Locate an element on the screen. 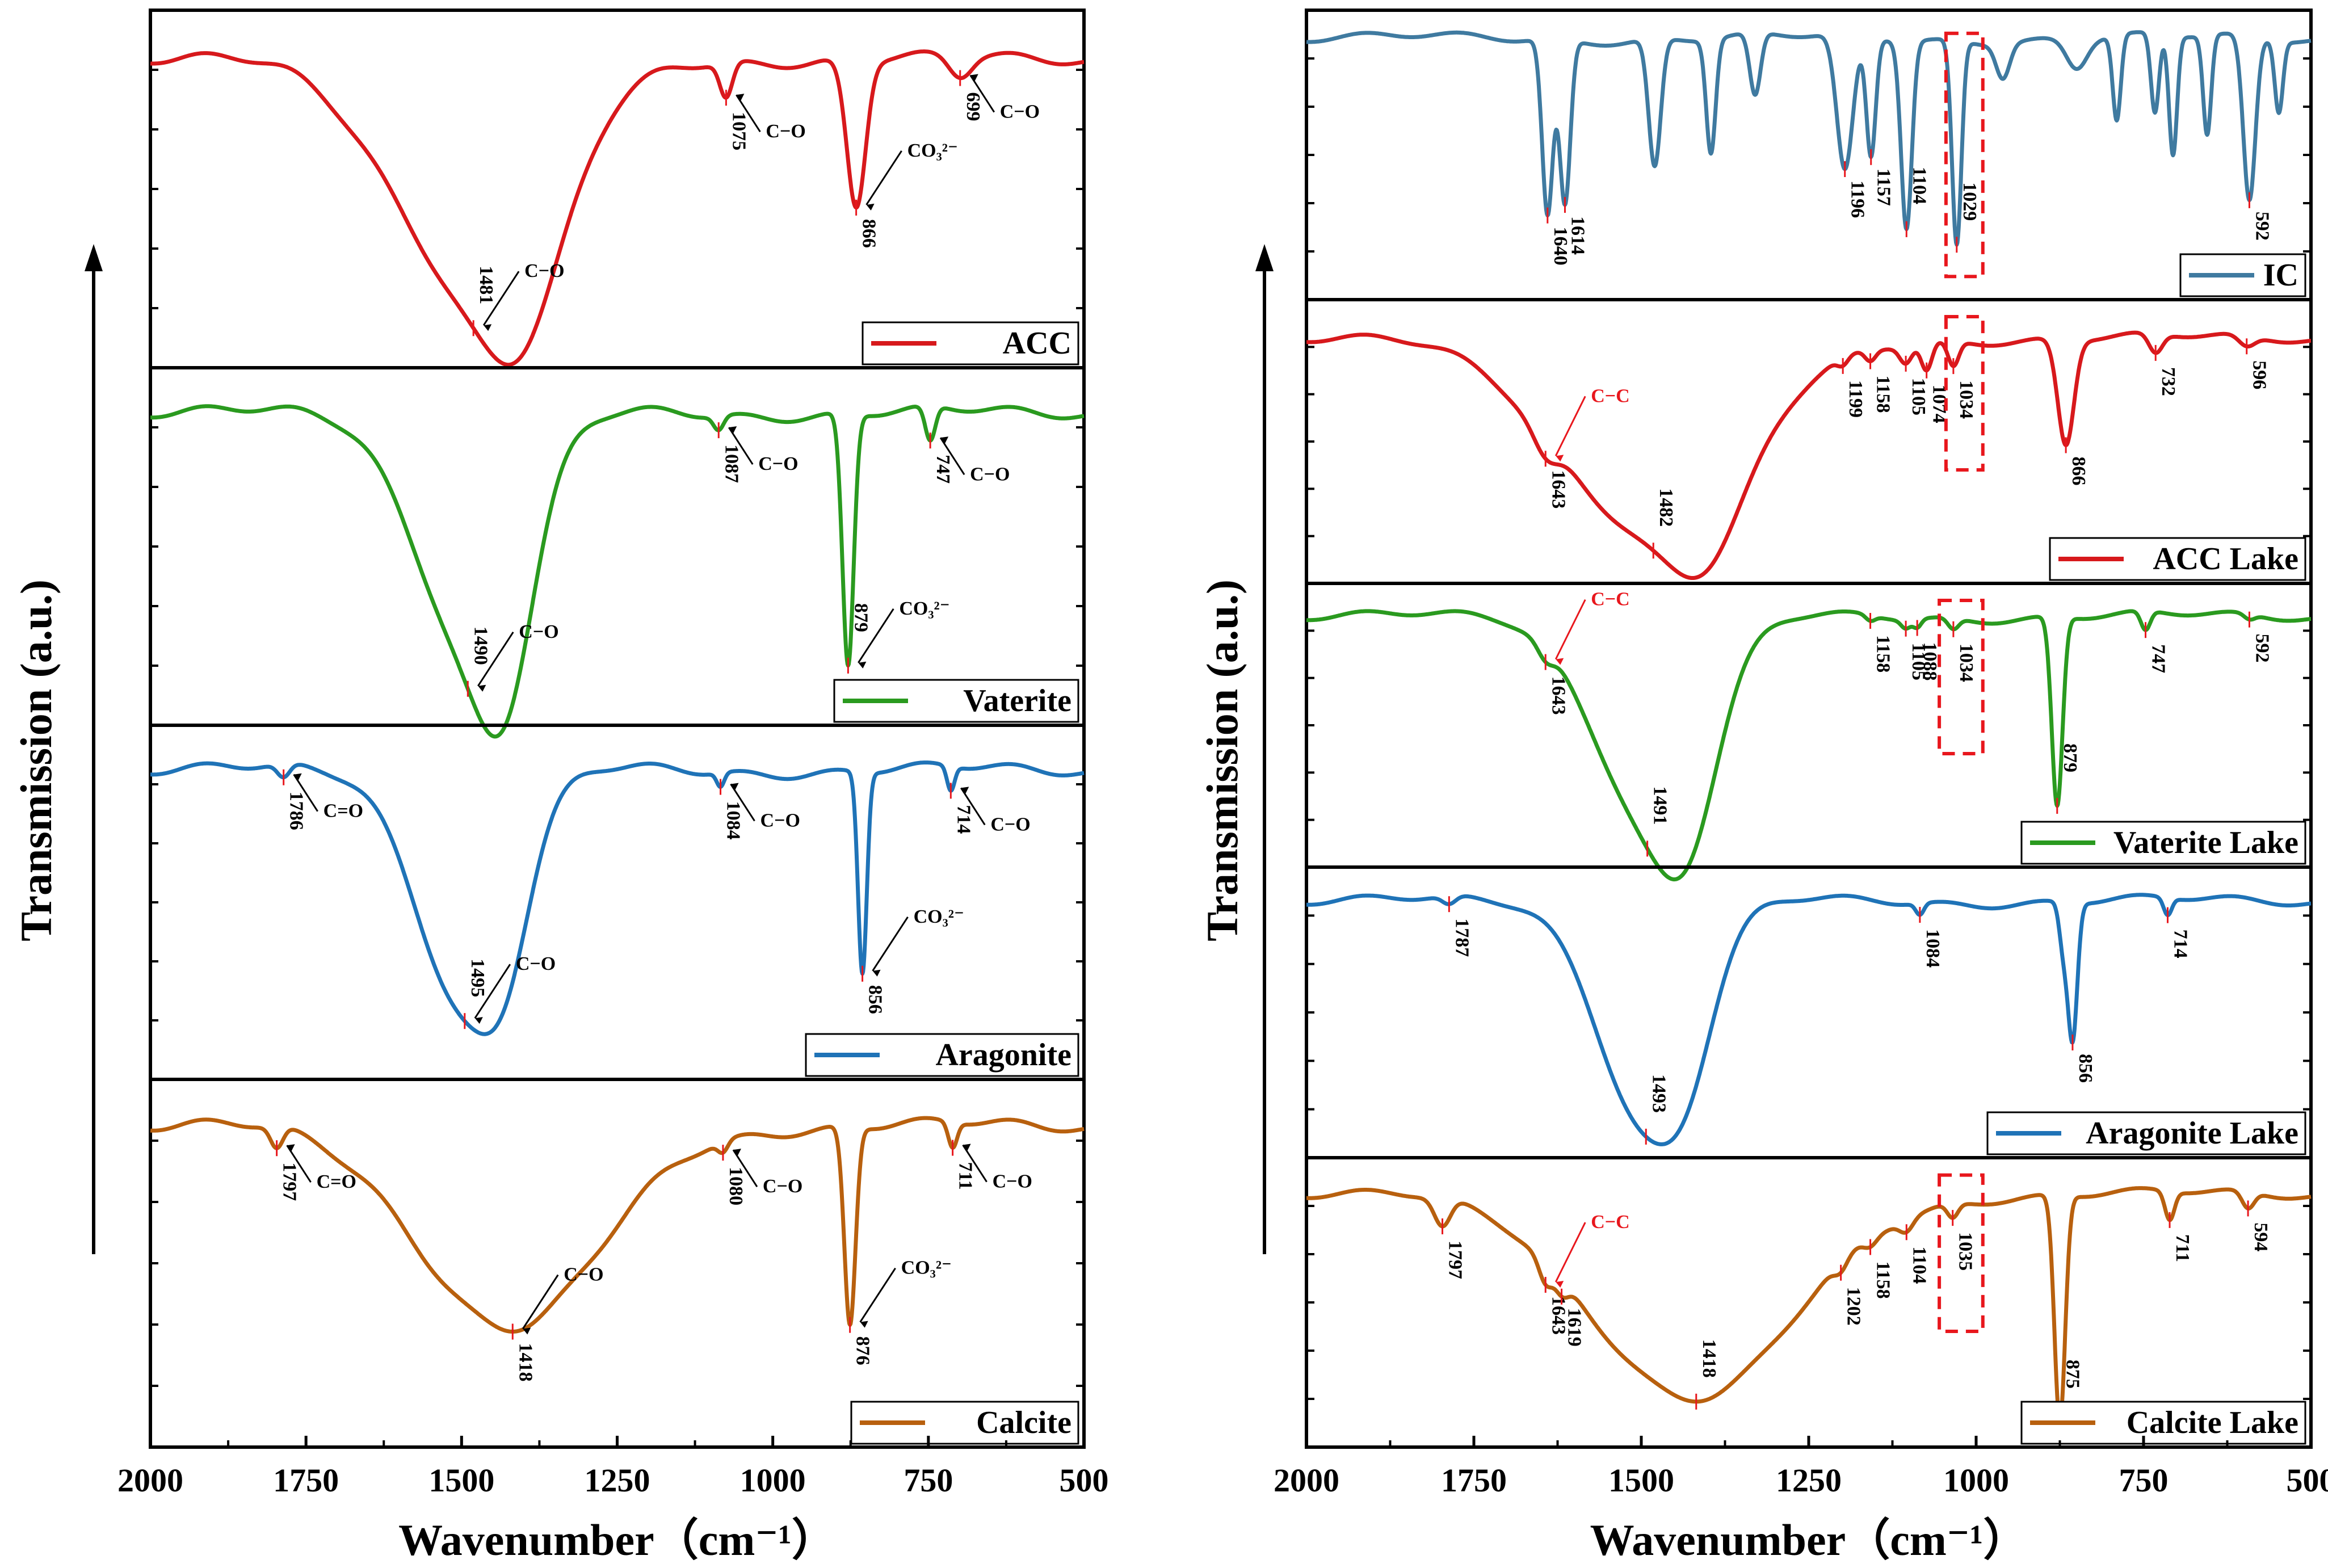 Image resolution: width=2328 pixels, height=1568 pixels. highlight-box is located at coordinates (1964, 393).